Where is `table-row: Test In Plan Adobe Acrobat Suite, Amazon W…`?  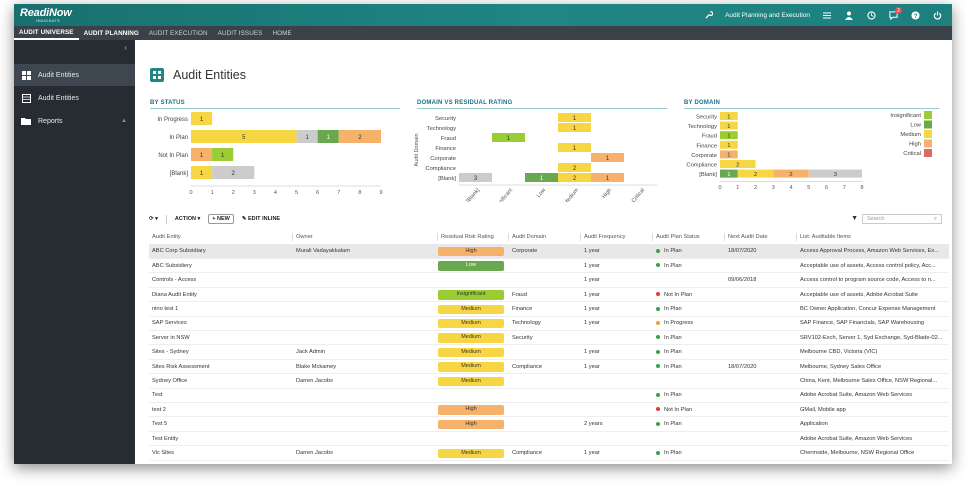
table-row: Test In Plan Adobe Acrobat Suite, Amazon W… is located at coordinates (549, 395).